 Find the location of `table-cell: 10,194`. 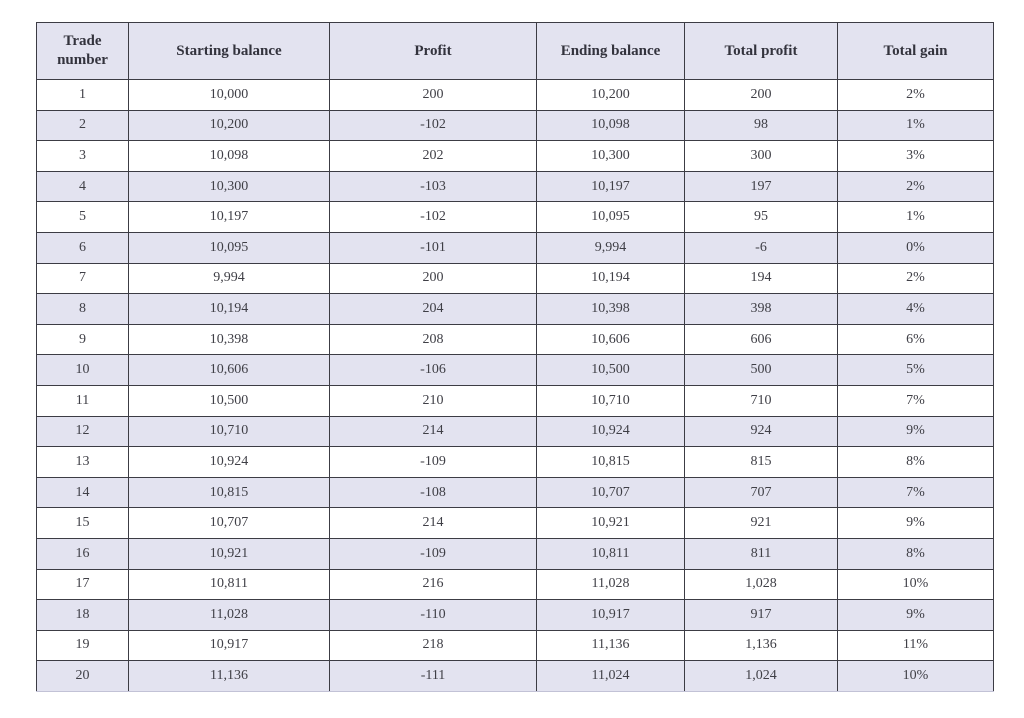

table-cell: 10,194 is located at coordinates (229, 309).